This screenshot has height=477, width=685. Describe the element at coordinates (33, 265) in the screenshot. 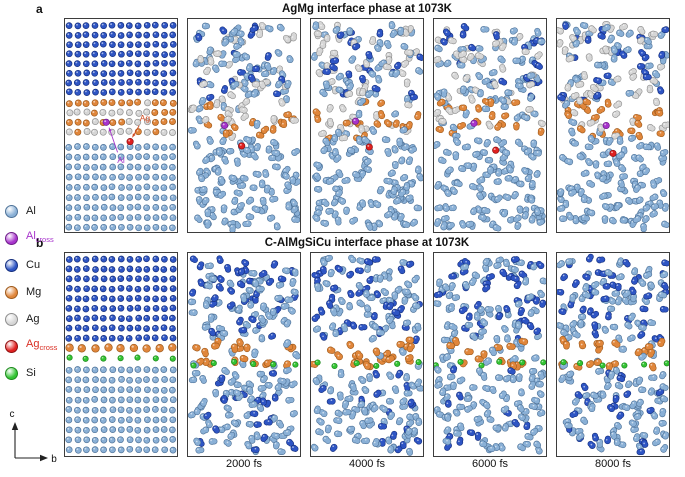

I see `legend-label-cu: Cu` at that location.